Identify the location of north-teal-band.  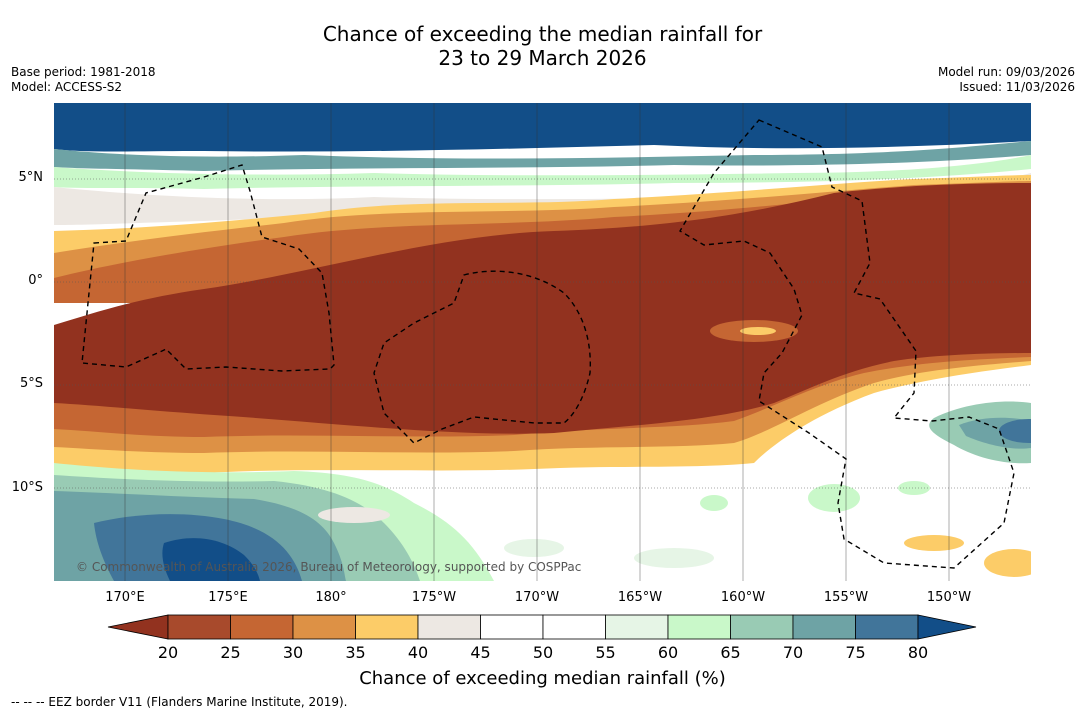
(542, 156).